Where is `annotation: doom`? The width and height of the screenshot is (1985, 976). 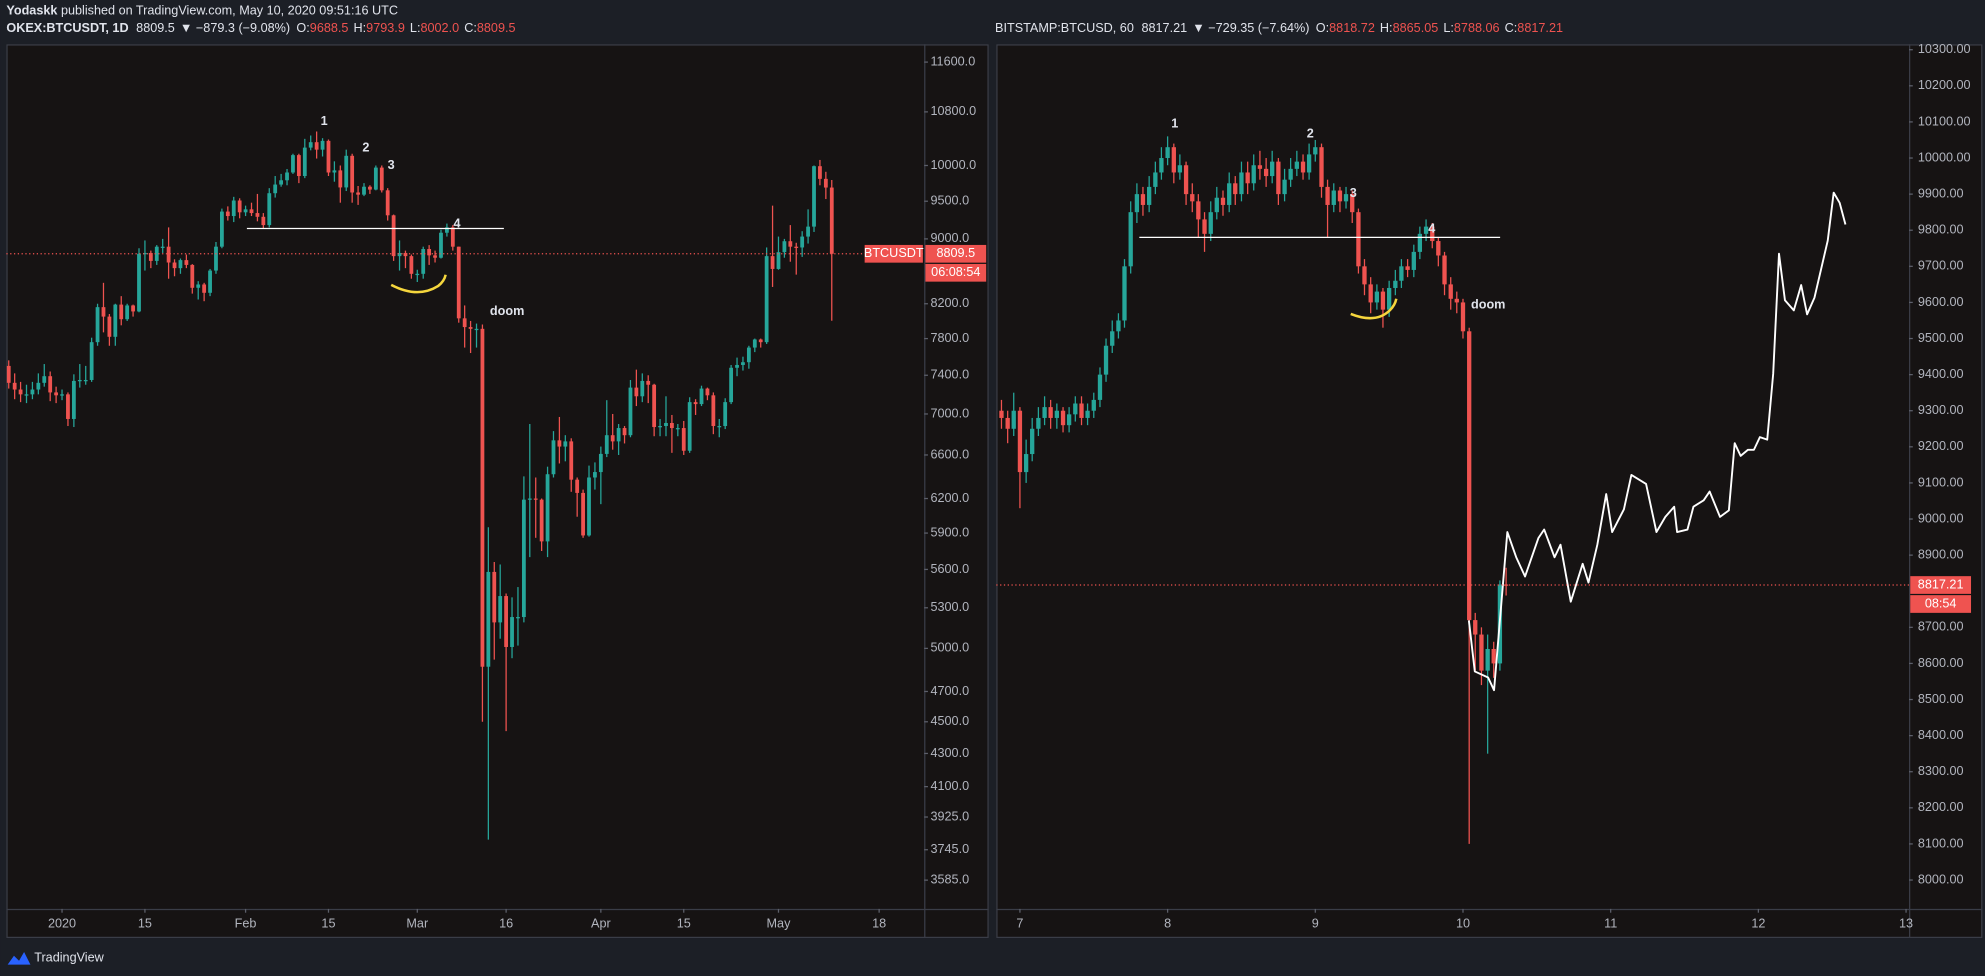 annotation: doom is located at coordinates (507, 311).